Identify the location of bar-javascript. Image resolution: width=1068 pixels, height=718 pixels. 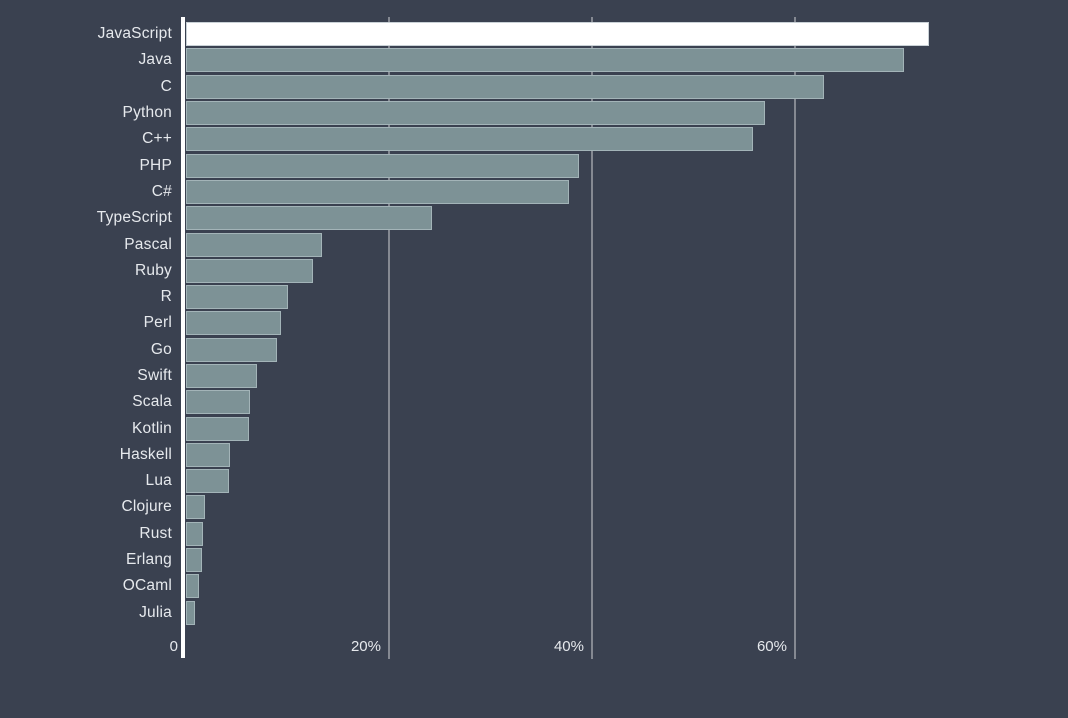
(557, 34).